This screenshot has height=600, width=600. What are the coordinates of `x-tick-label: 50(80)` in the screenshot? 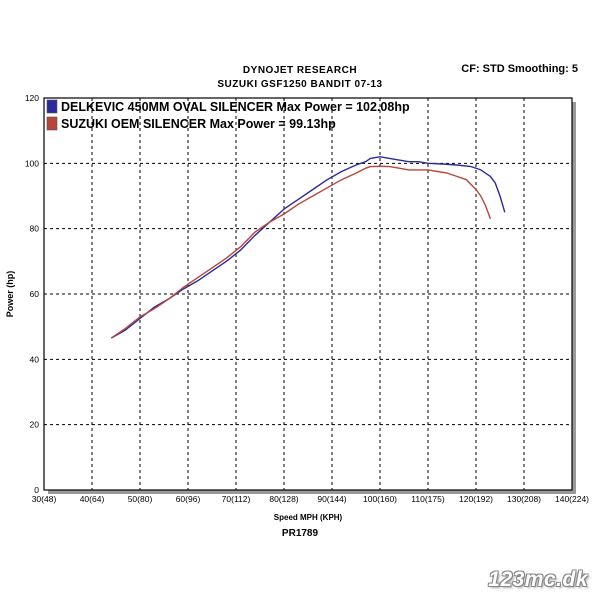 It's located at (140, 499).